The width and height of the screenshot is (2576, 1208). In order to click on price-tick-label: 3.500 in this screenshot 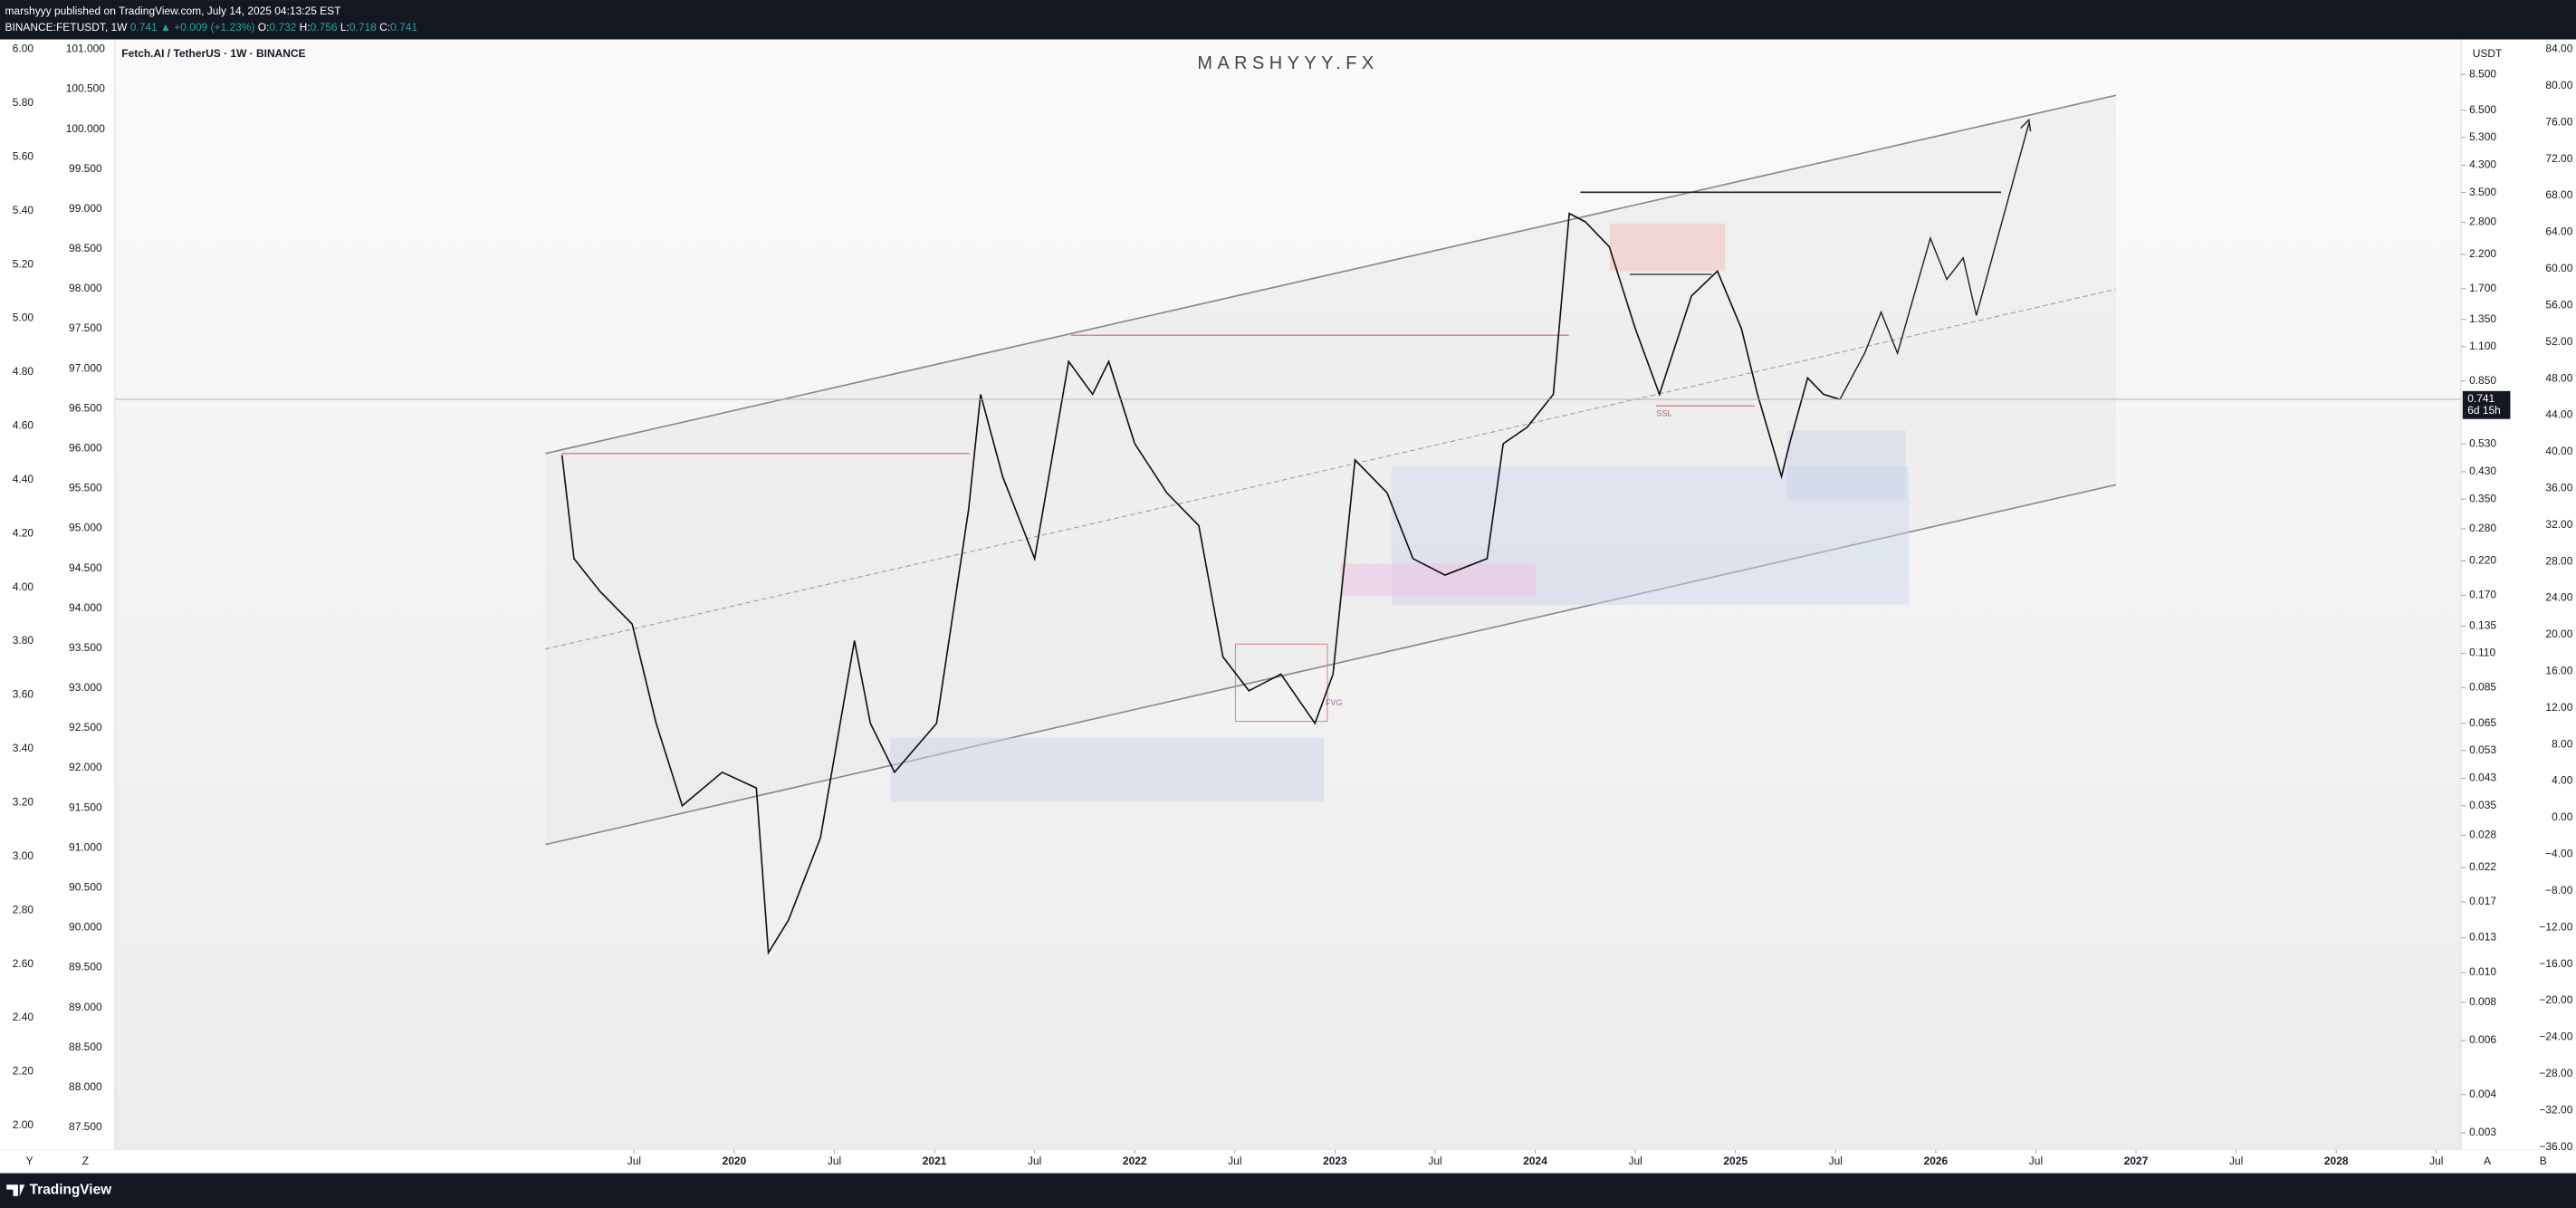, I will do `click(2482, 192)`.